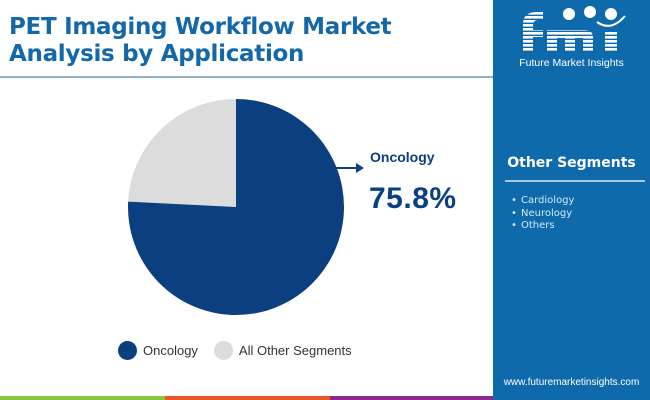  What do you see at coordinates (574, 29) in the screenshot?
I see `fmi-logo` at bounding box center [574, 29].